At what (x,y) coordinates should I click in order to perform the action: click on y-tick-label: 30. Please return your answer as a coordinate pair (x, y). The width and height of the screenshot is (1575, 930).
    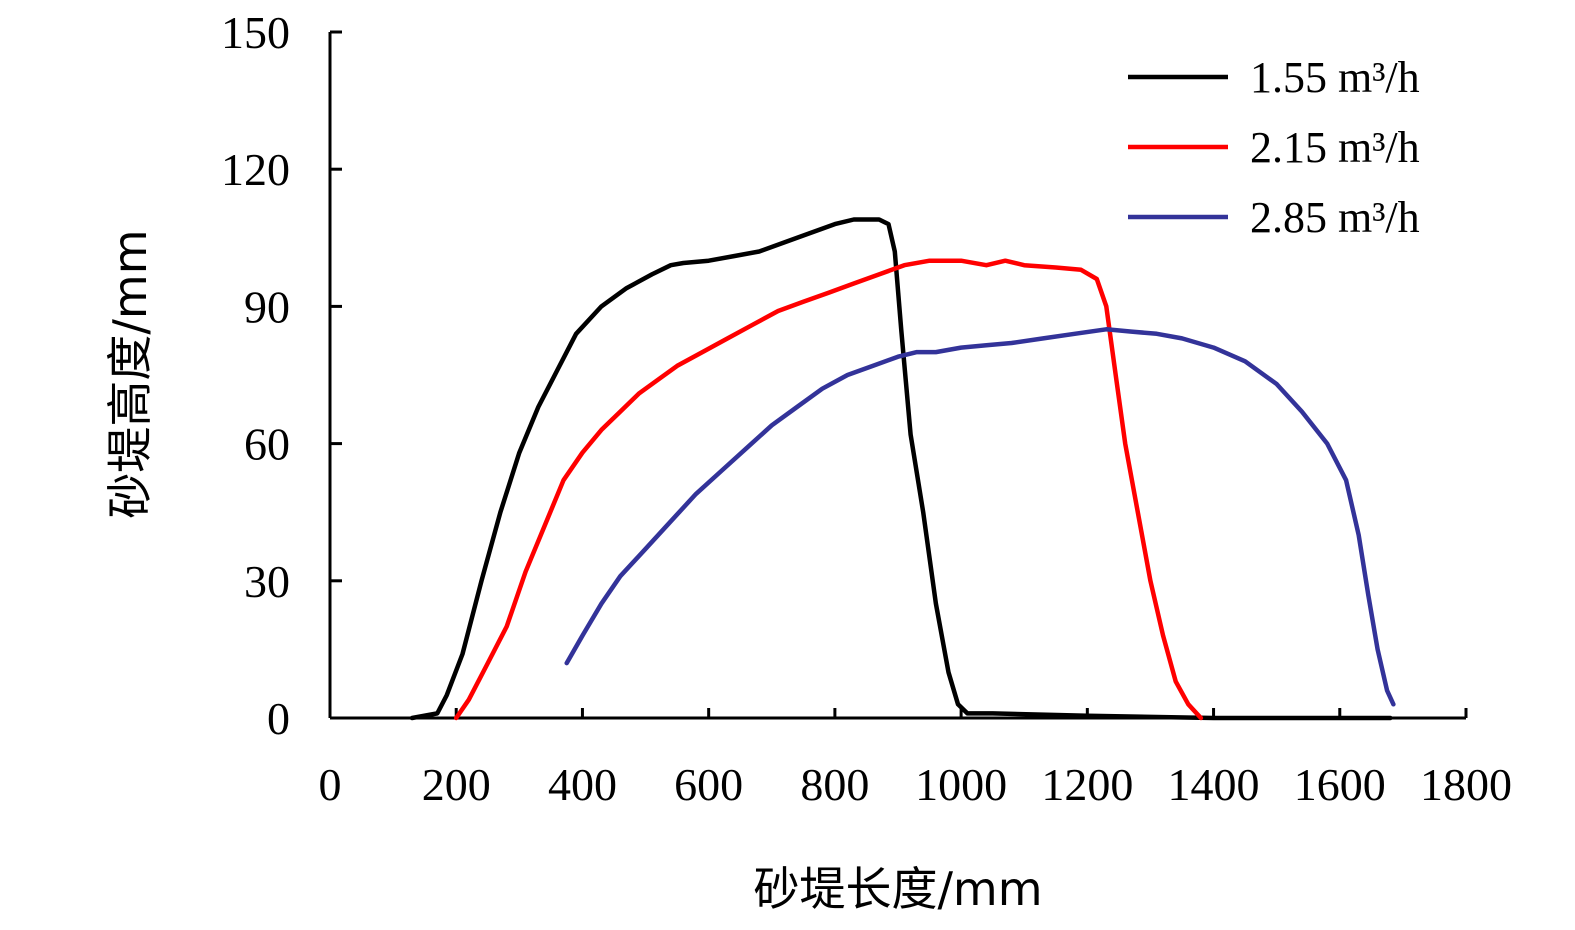
    Looking at the image, I should click on (267, 581).